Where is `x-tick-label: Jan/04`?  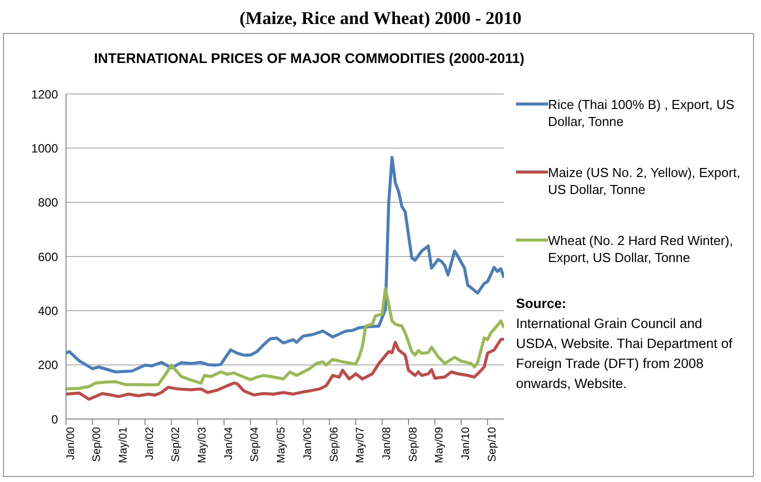 x-tick-label: Jan/04 is located at coordinates (228, 443).